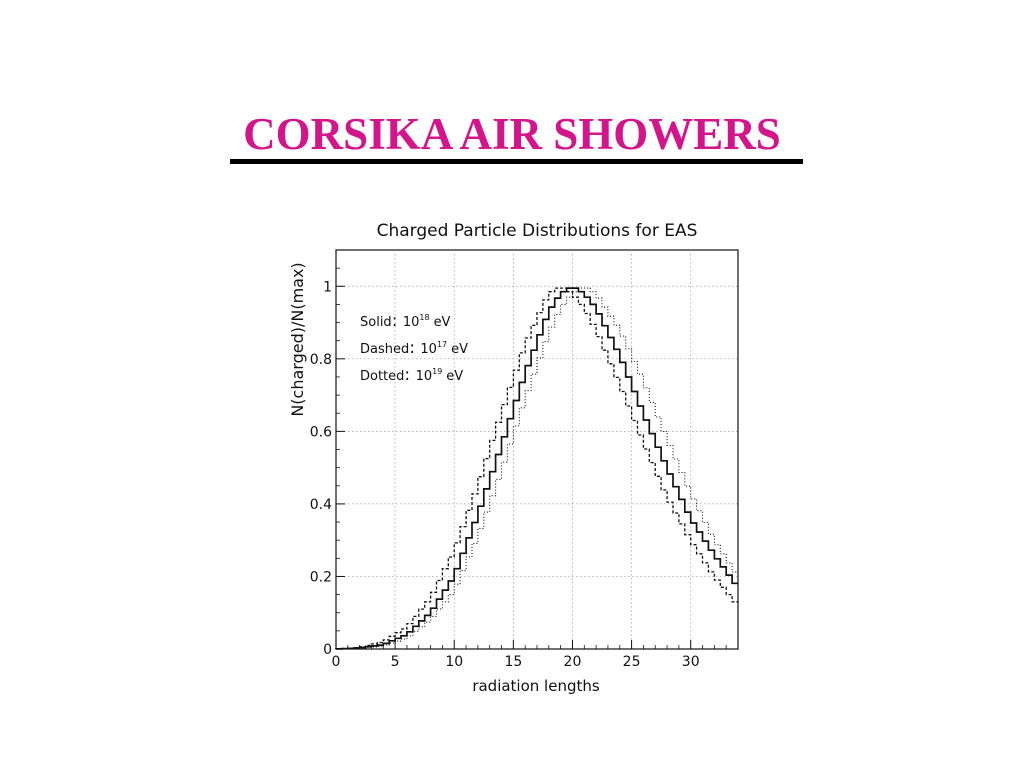 This screenshot has width=1024, height=768. I want to click on x-tick-label: 30, so click(691, 662).